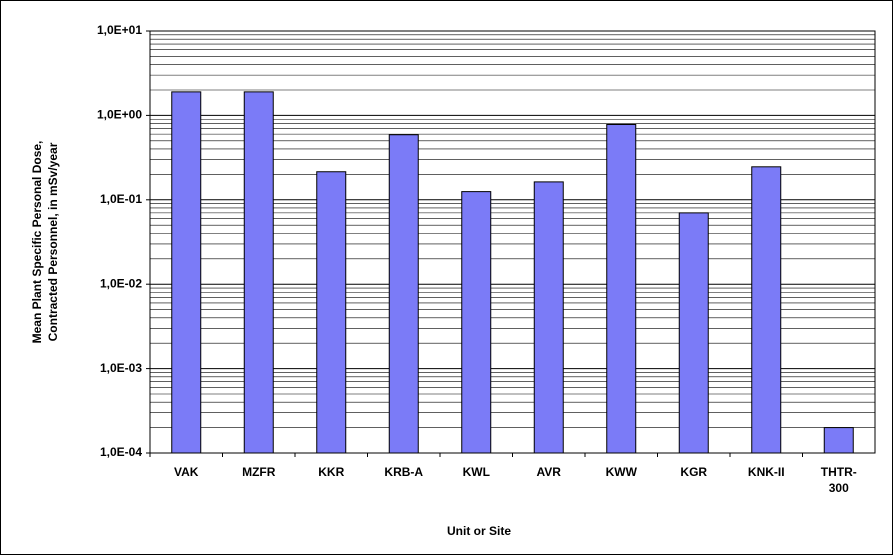 This screenshot has height=555, width=893. What do you see at coordinates (121, 368) in the screenshot?
I see `y-tick-label: 1,0E-03` at bounding box center [121, 368].